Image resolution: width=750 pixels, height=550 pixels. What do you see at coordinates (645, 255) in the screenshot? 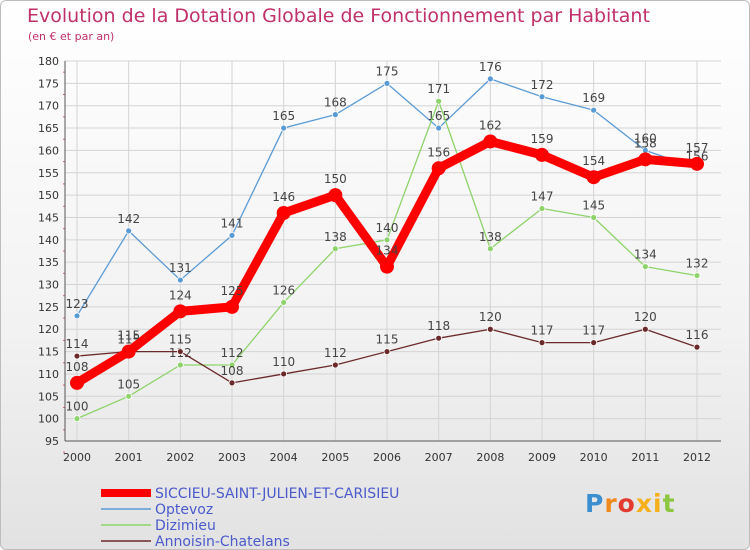
I see `data-label: 134` at bounding box center [645, 255].